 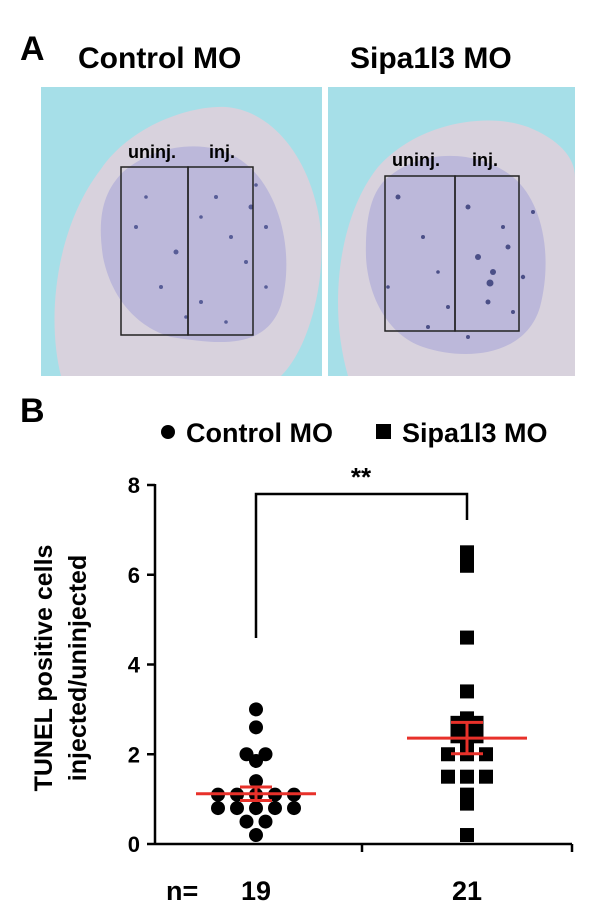 What do you see at coordinates (78, 668) in the screenshot?
I see `y-axis-label-line2: injected/uninjected` at bounding box center [78, 668].